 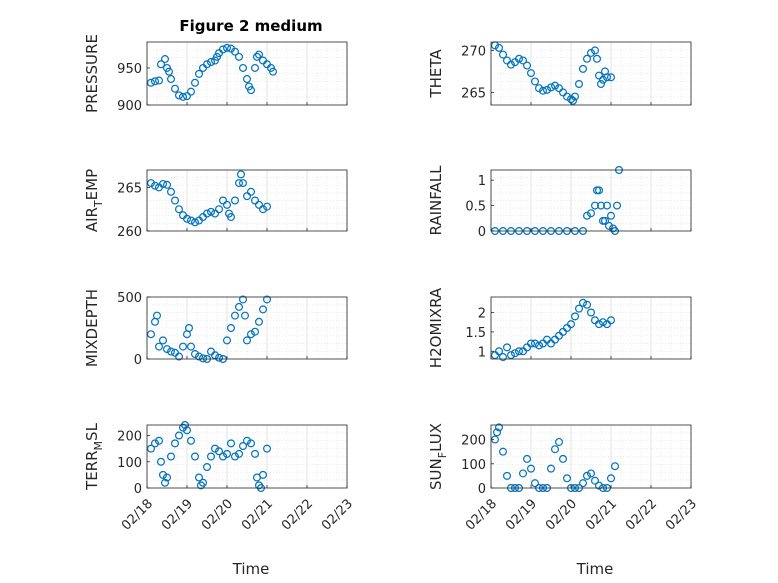 What do you see at coordinates (297, 514) in the screenshot?
I see `x-tick-label: 02/22` at bounding box center [297, 514].